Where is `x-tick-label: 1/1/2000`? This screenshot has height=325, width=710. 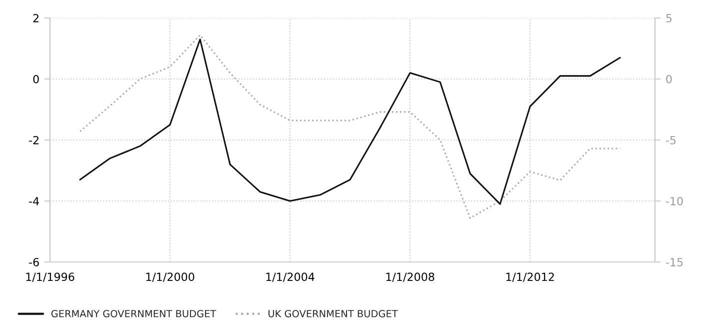
x-tick-label: 1/1/2000 is located at coordinates (170, 277).